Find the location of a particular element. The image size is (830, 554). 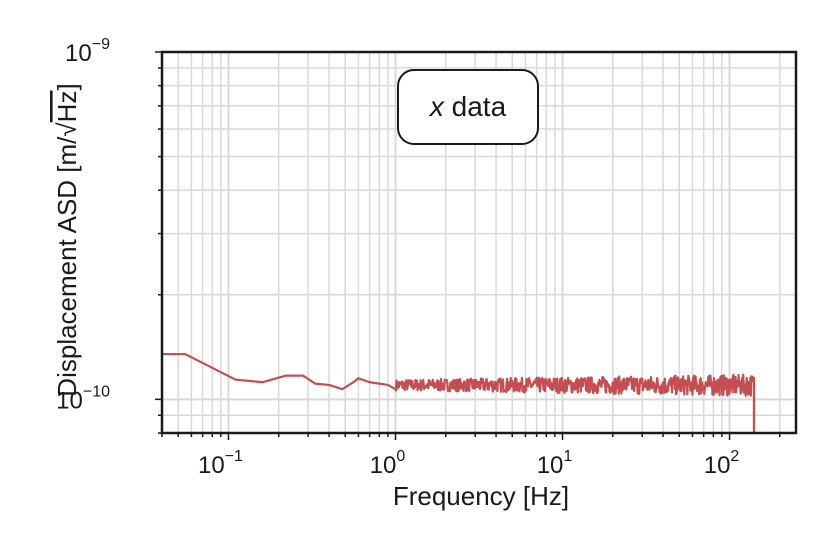

series-line is located at coordinates (459, 392).